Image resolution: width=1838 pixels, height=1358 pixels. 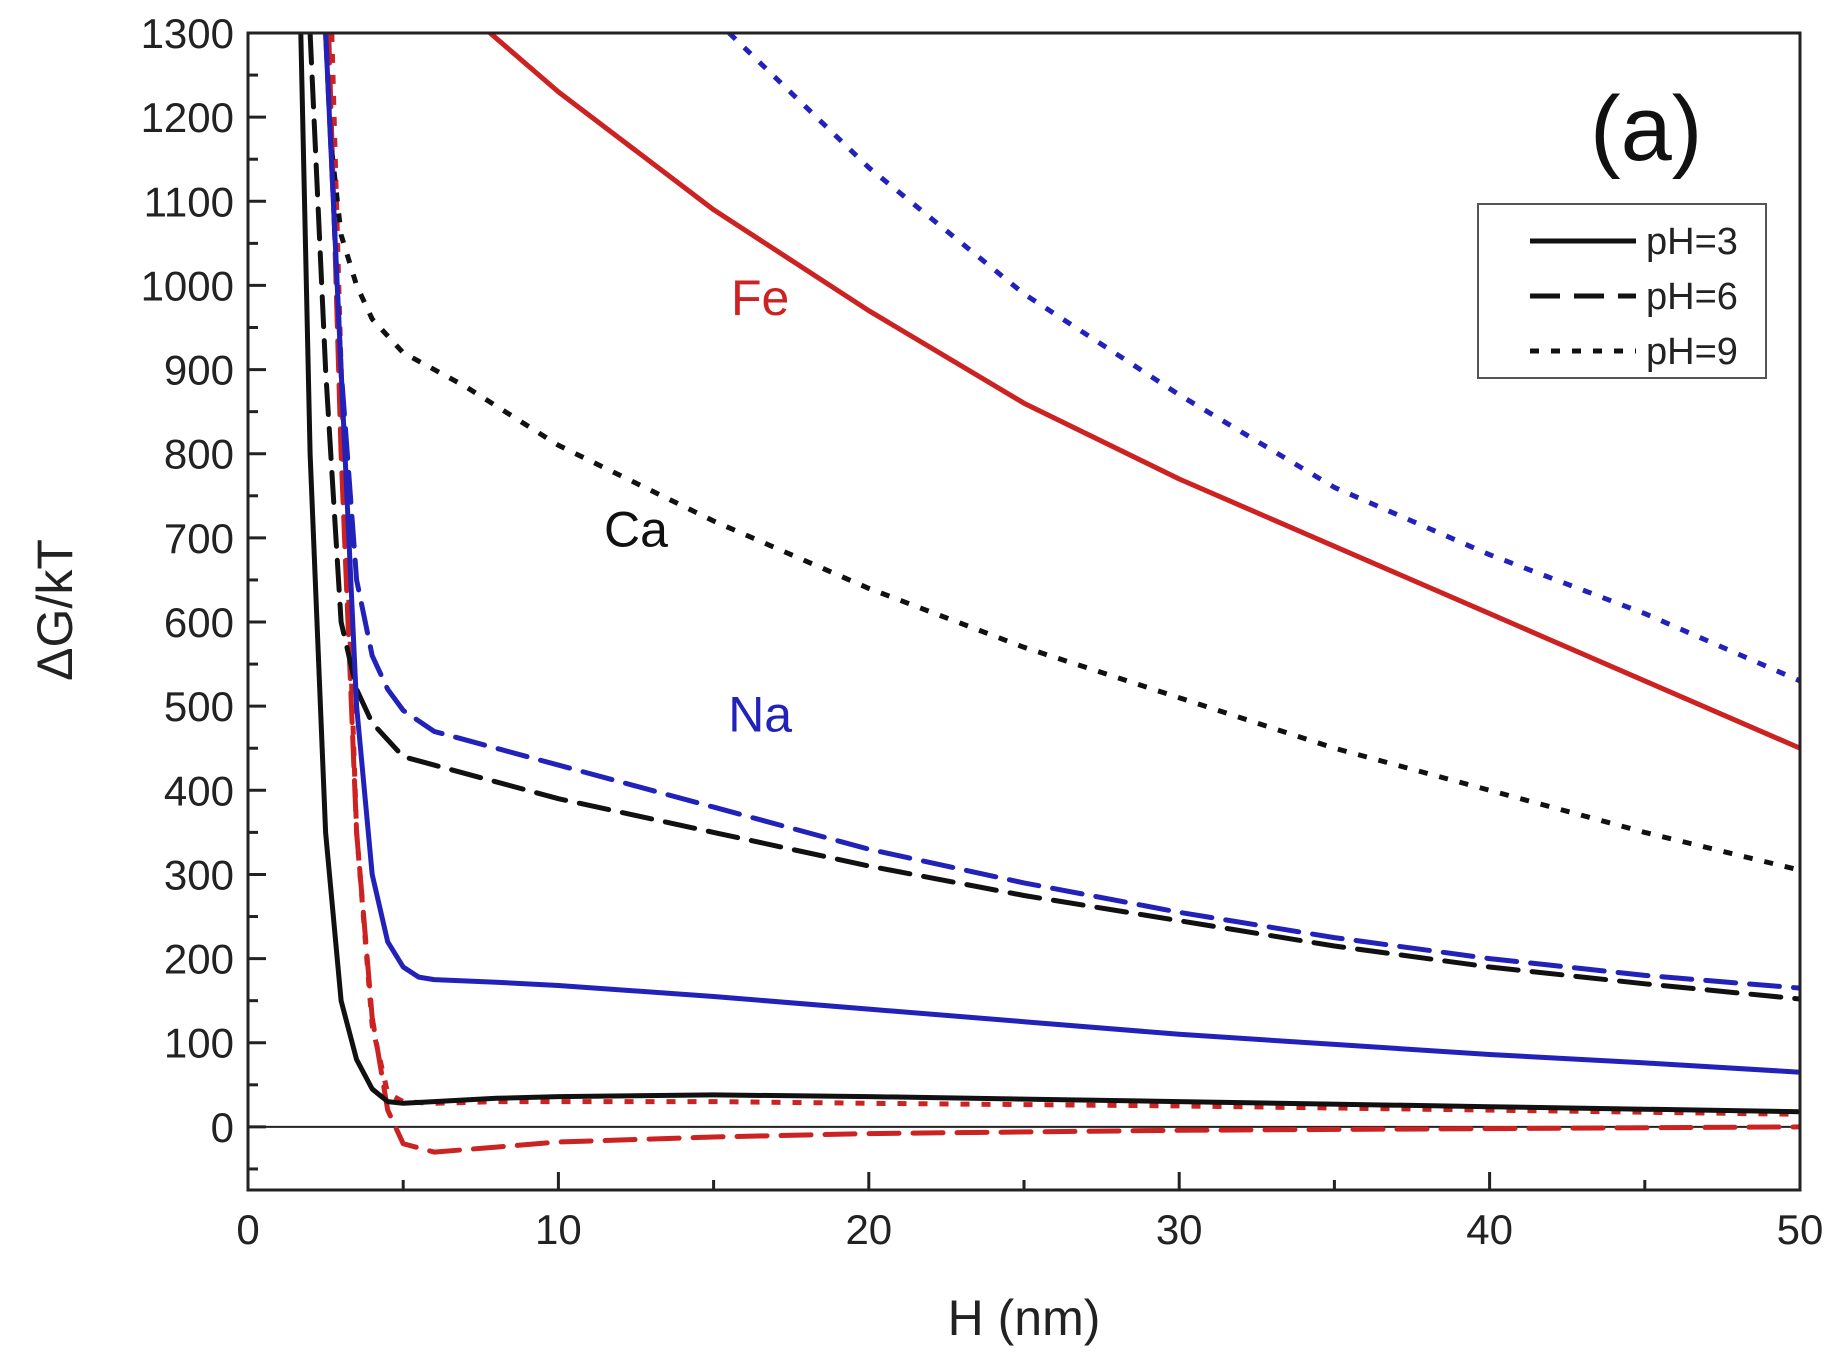 What do you see at coordinates (187, 33) in the screenshot?
I see `y-tick-label: 1300` at bounding box center [187, 33].